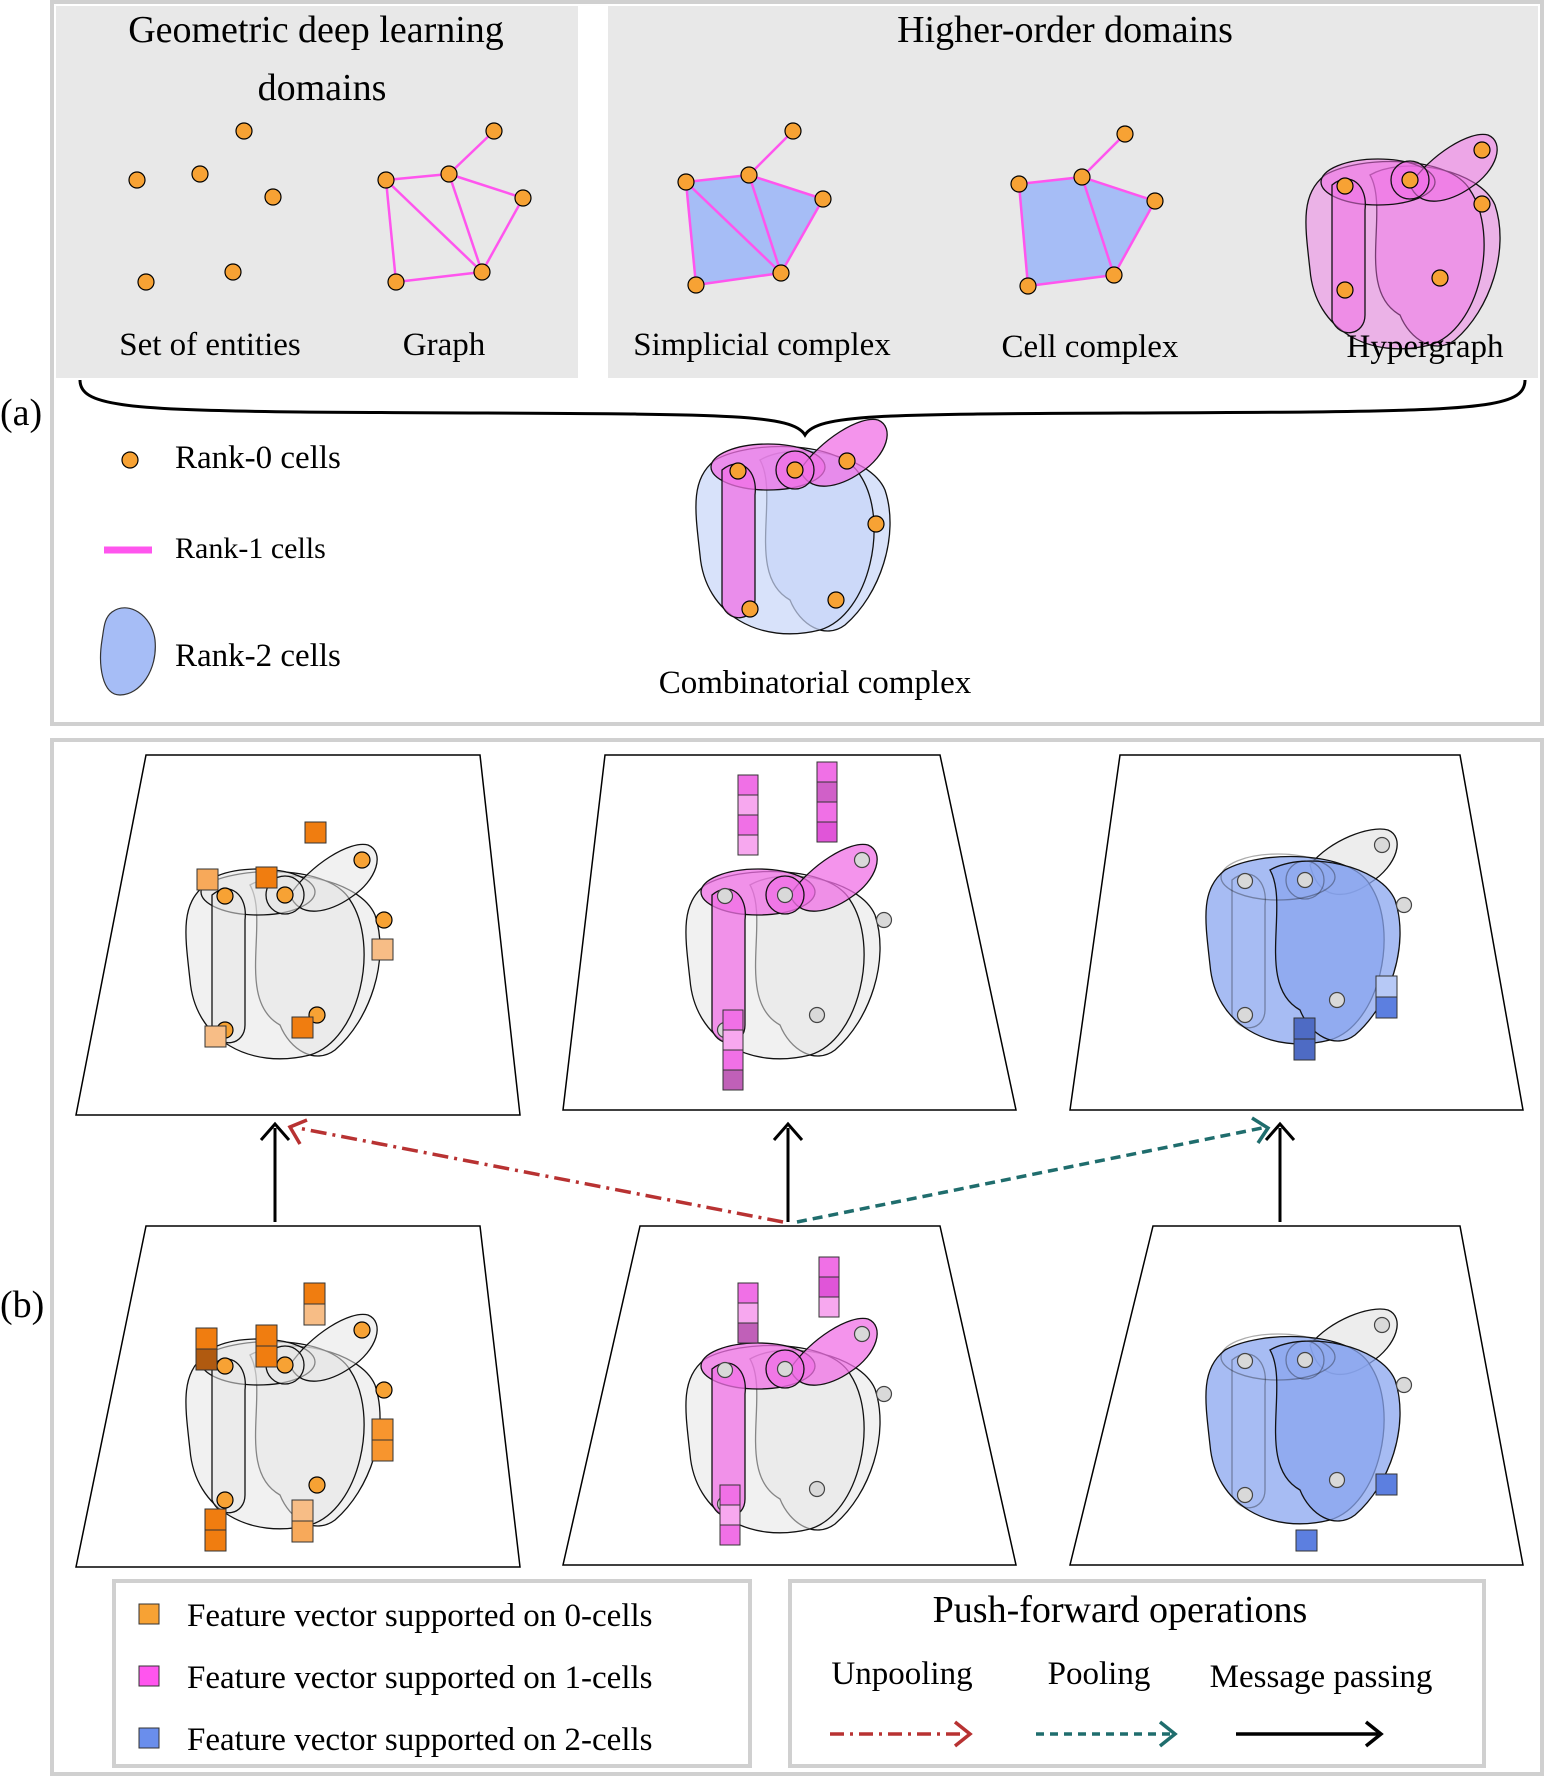 This screenshot has height=1778, width=1546. Describe the element at coordinates (420, 1740) in the screenshot. I see `feature-2-label: Feature vector supported on 2-cells` at that location.